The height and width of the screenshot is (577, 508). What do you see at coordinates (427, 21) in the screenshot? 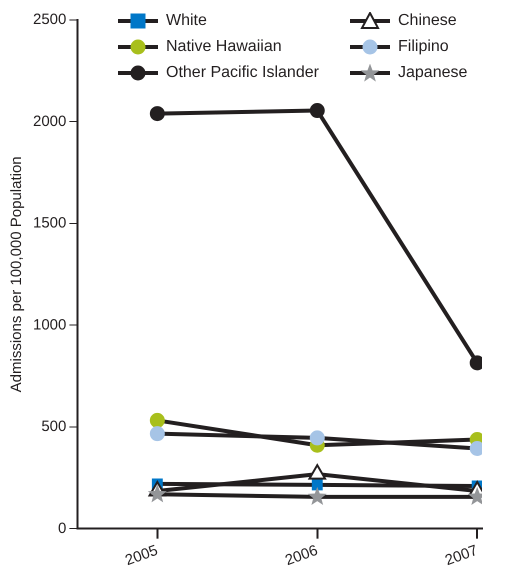
I see `legend-label: Chinese` at bounding box center [427, 21].